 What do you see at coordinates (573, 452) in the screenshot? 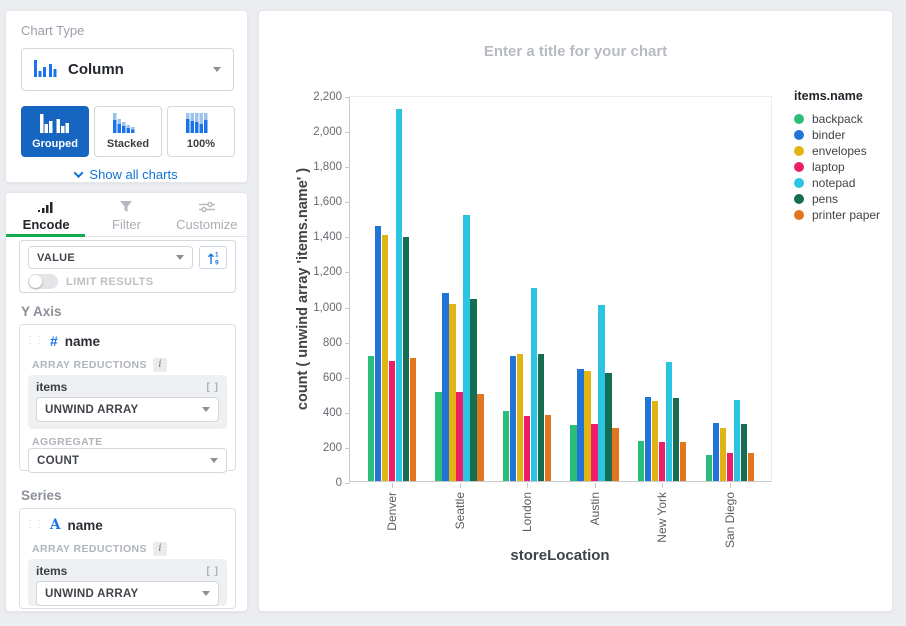
I see `bar-backpack-Austin` at bounding box center [573, 452].